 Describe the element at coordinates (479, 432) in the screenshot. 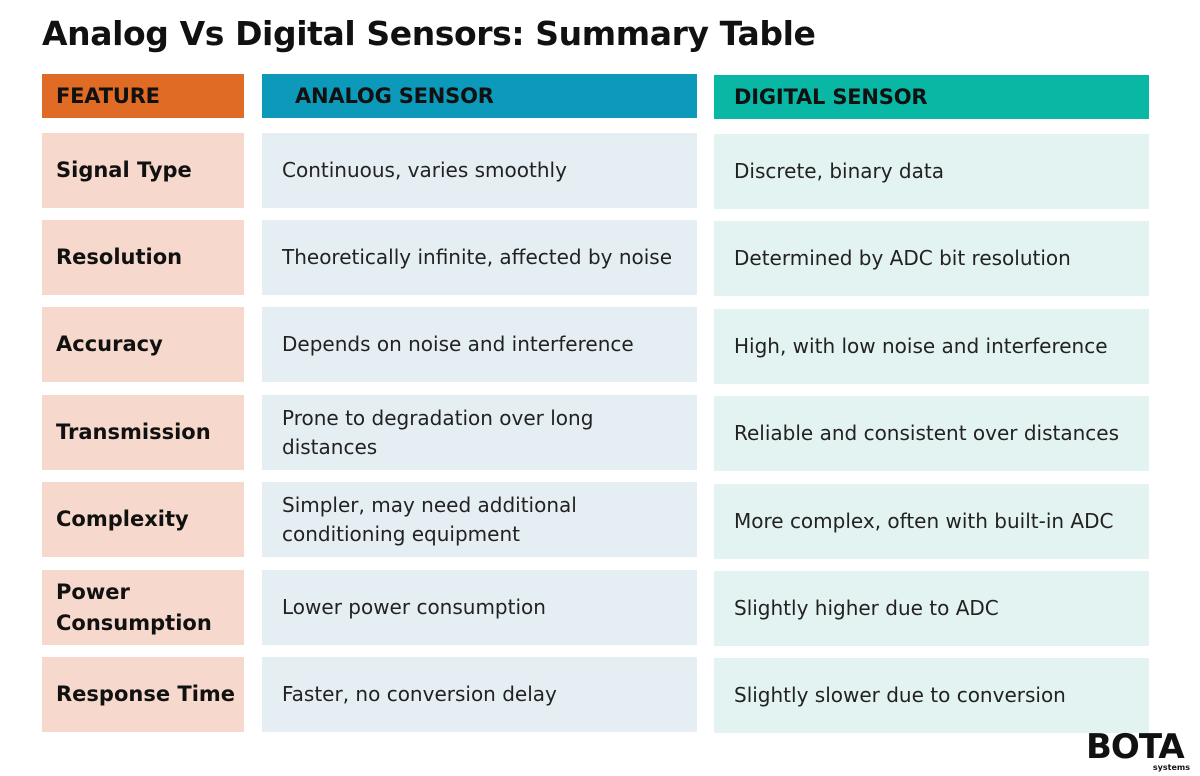

I see `analog-cell: Prone to degradation over long distances` at that location.